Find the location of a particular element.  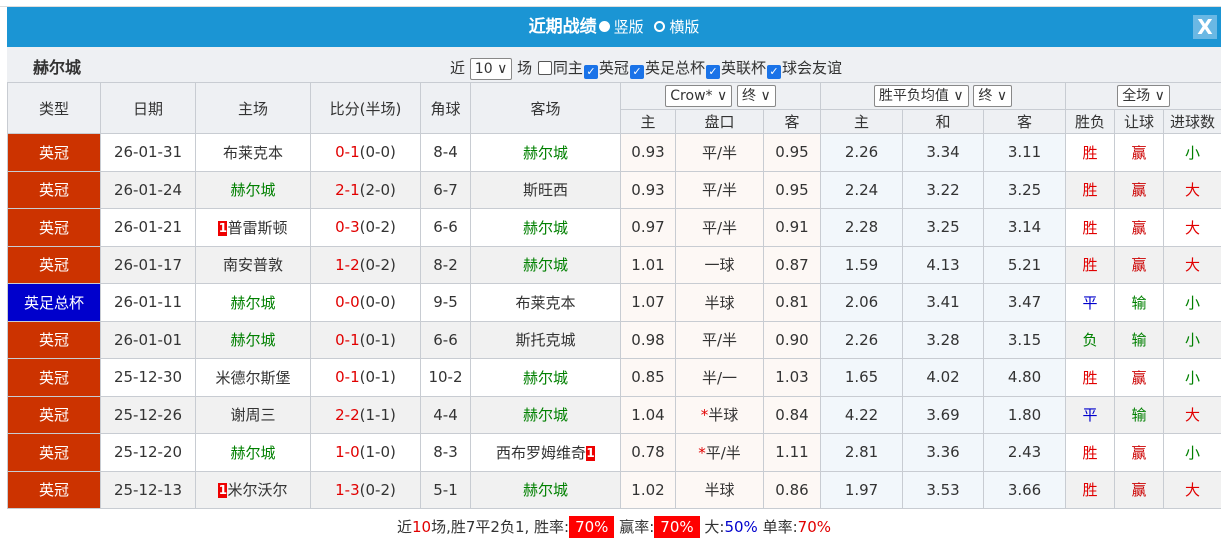

corners: 4-4 is located at coordinates (445, 414).